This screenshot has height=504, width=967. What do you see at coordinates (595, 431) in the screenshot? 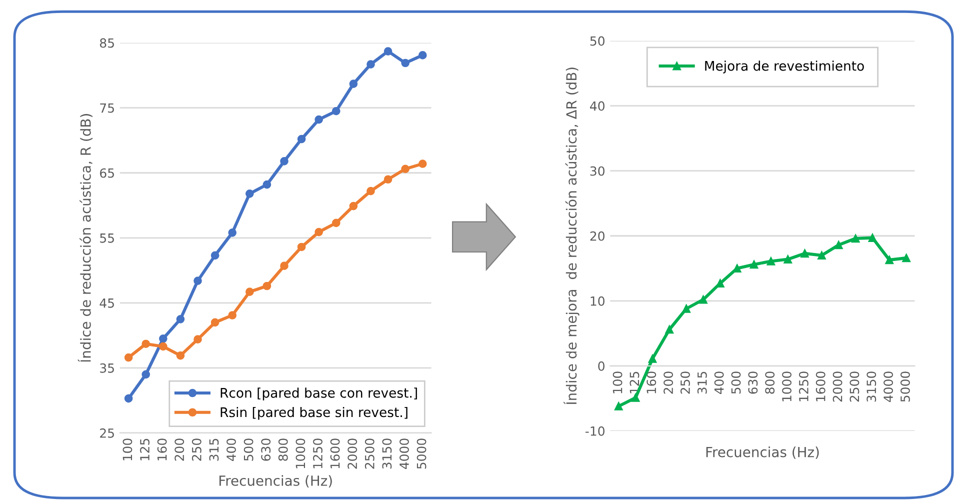
I see `y-tick-label: -10` at bounding box center [595, 431].